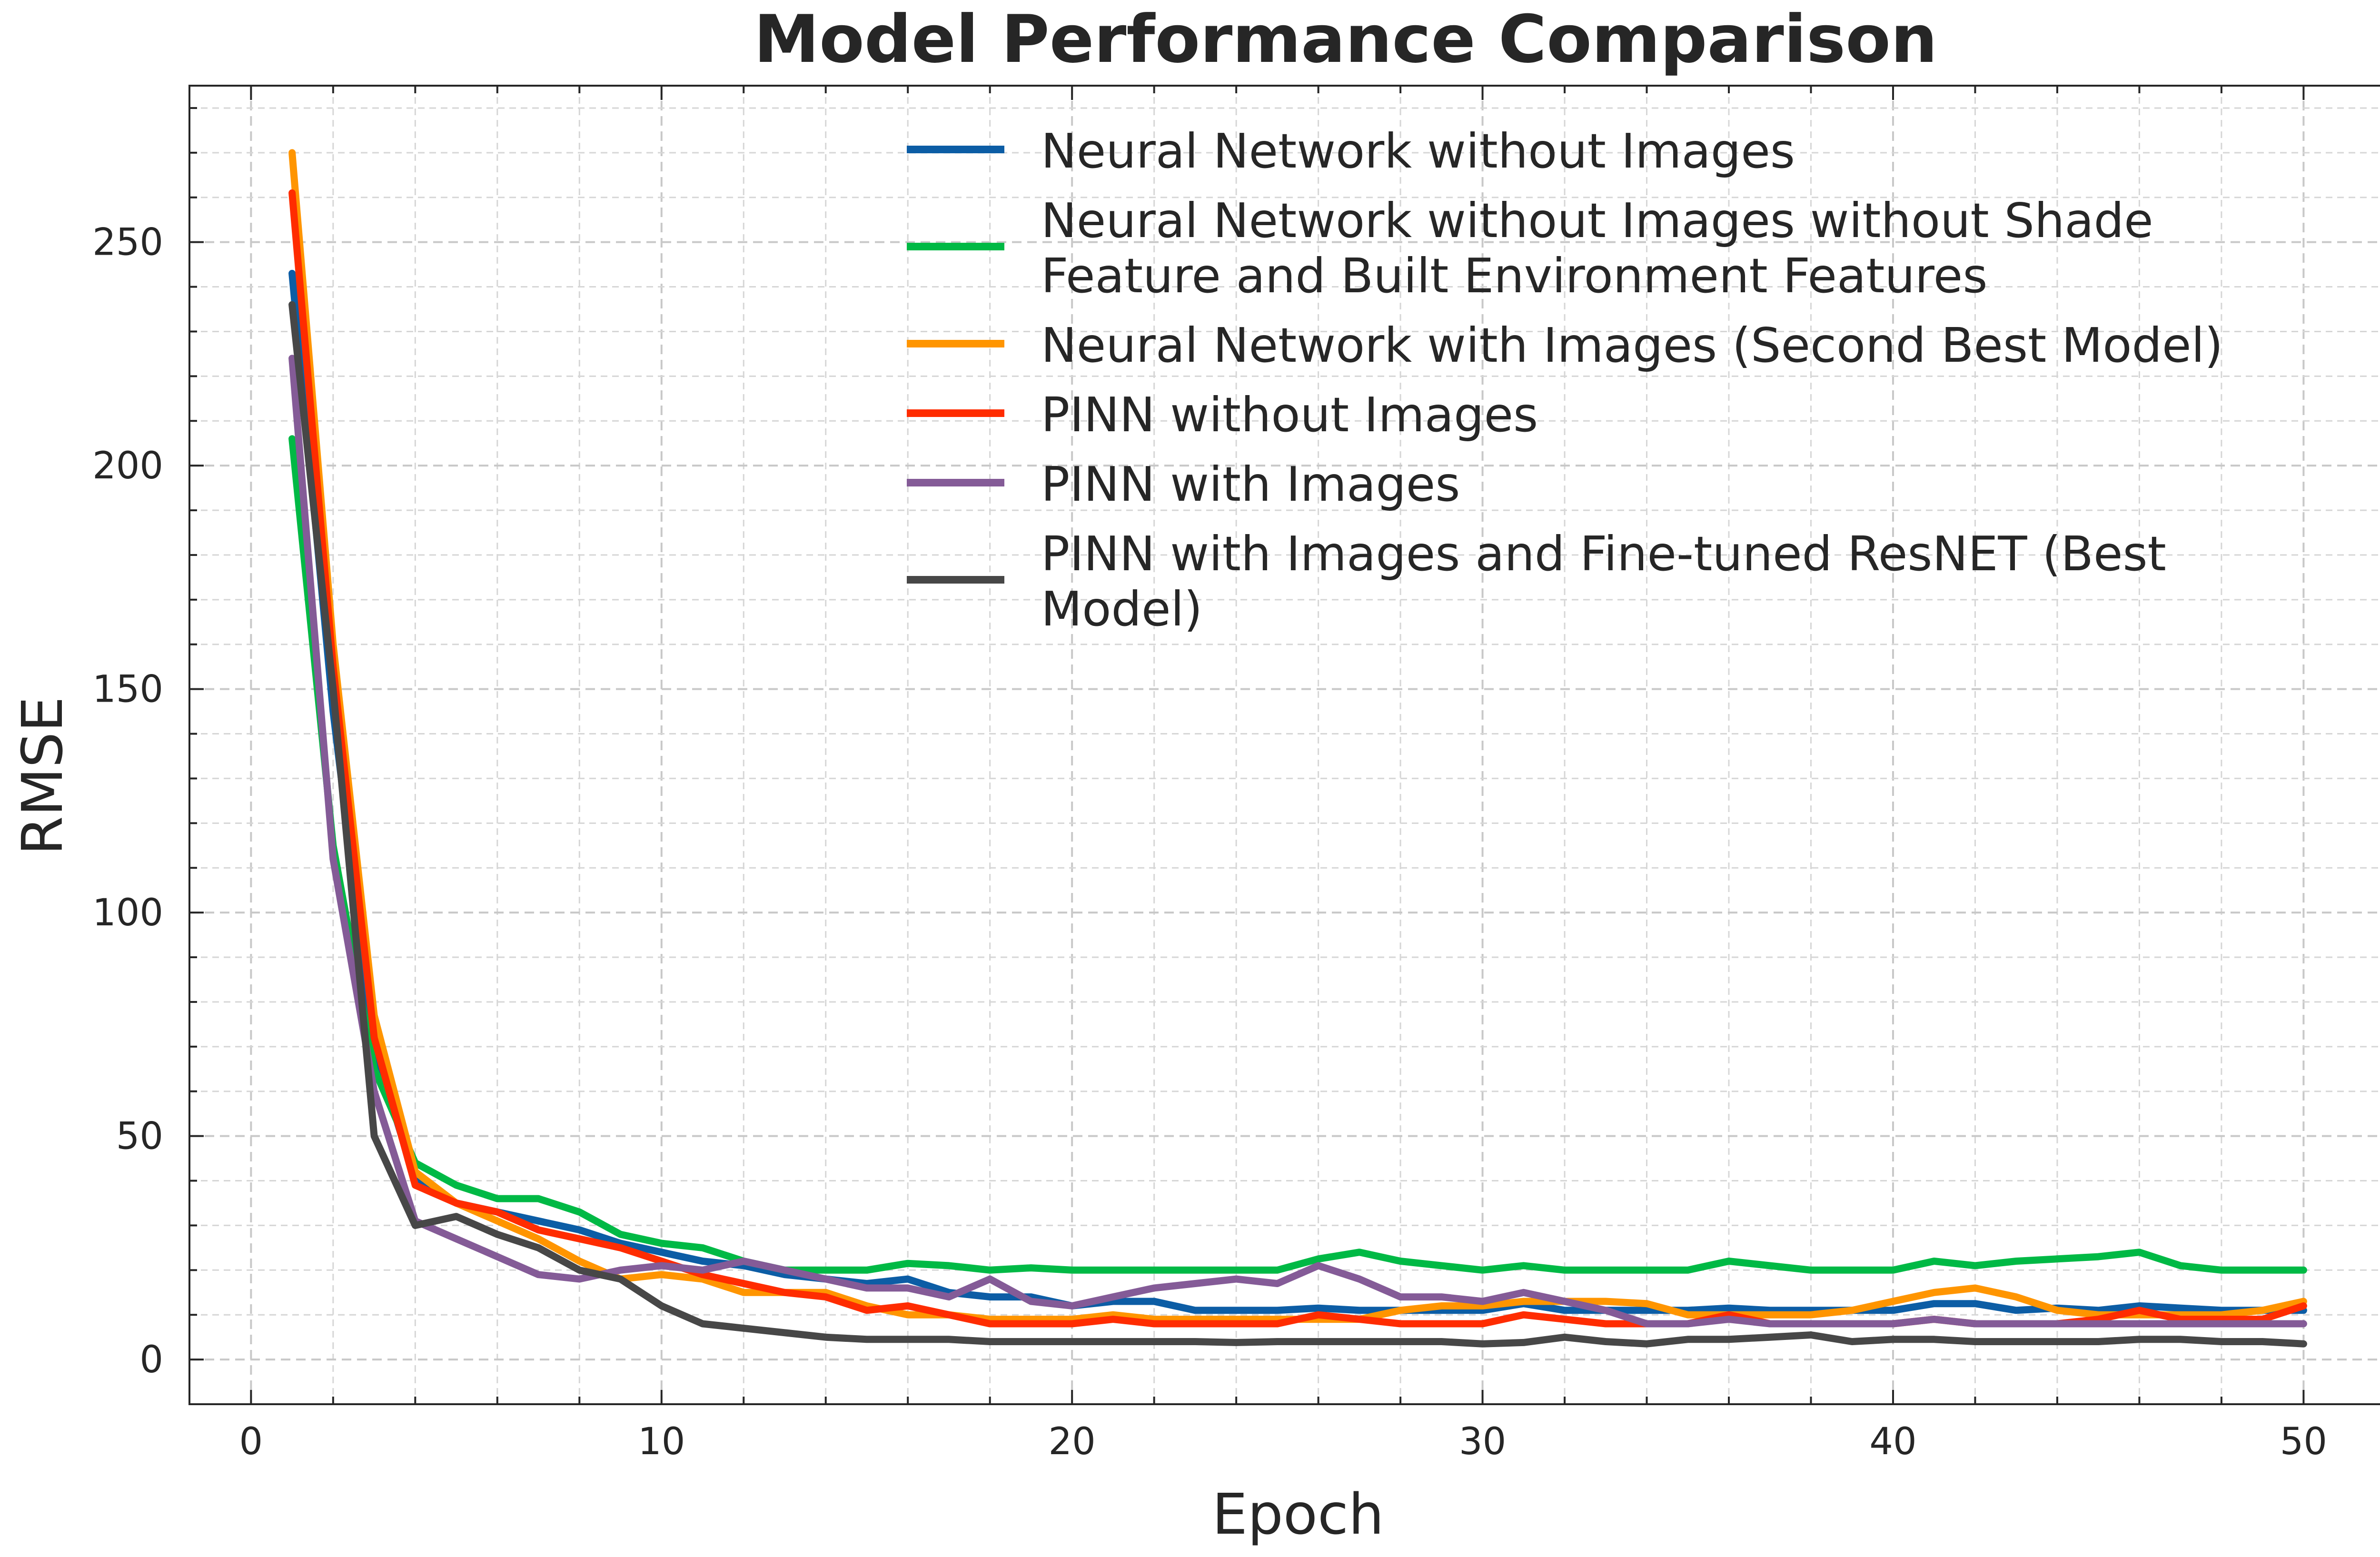 The height and width of the screenshot is (1557, 2380). Describe the element at coordinates (128, 913) in the screenshot. I see `y-tick-label: 100` at that location.